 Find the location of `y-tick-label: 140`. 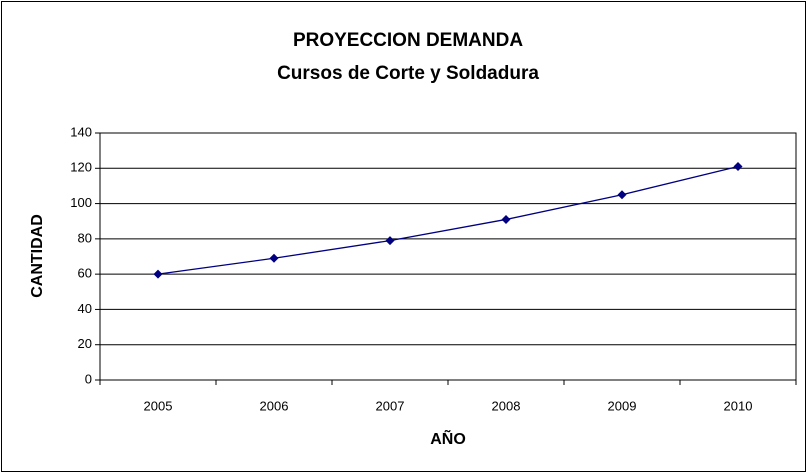

y-tick-label: 140 is located at coordinates (81, 131).